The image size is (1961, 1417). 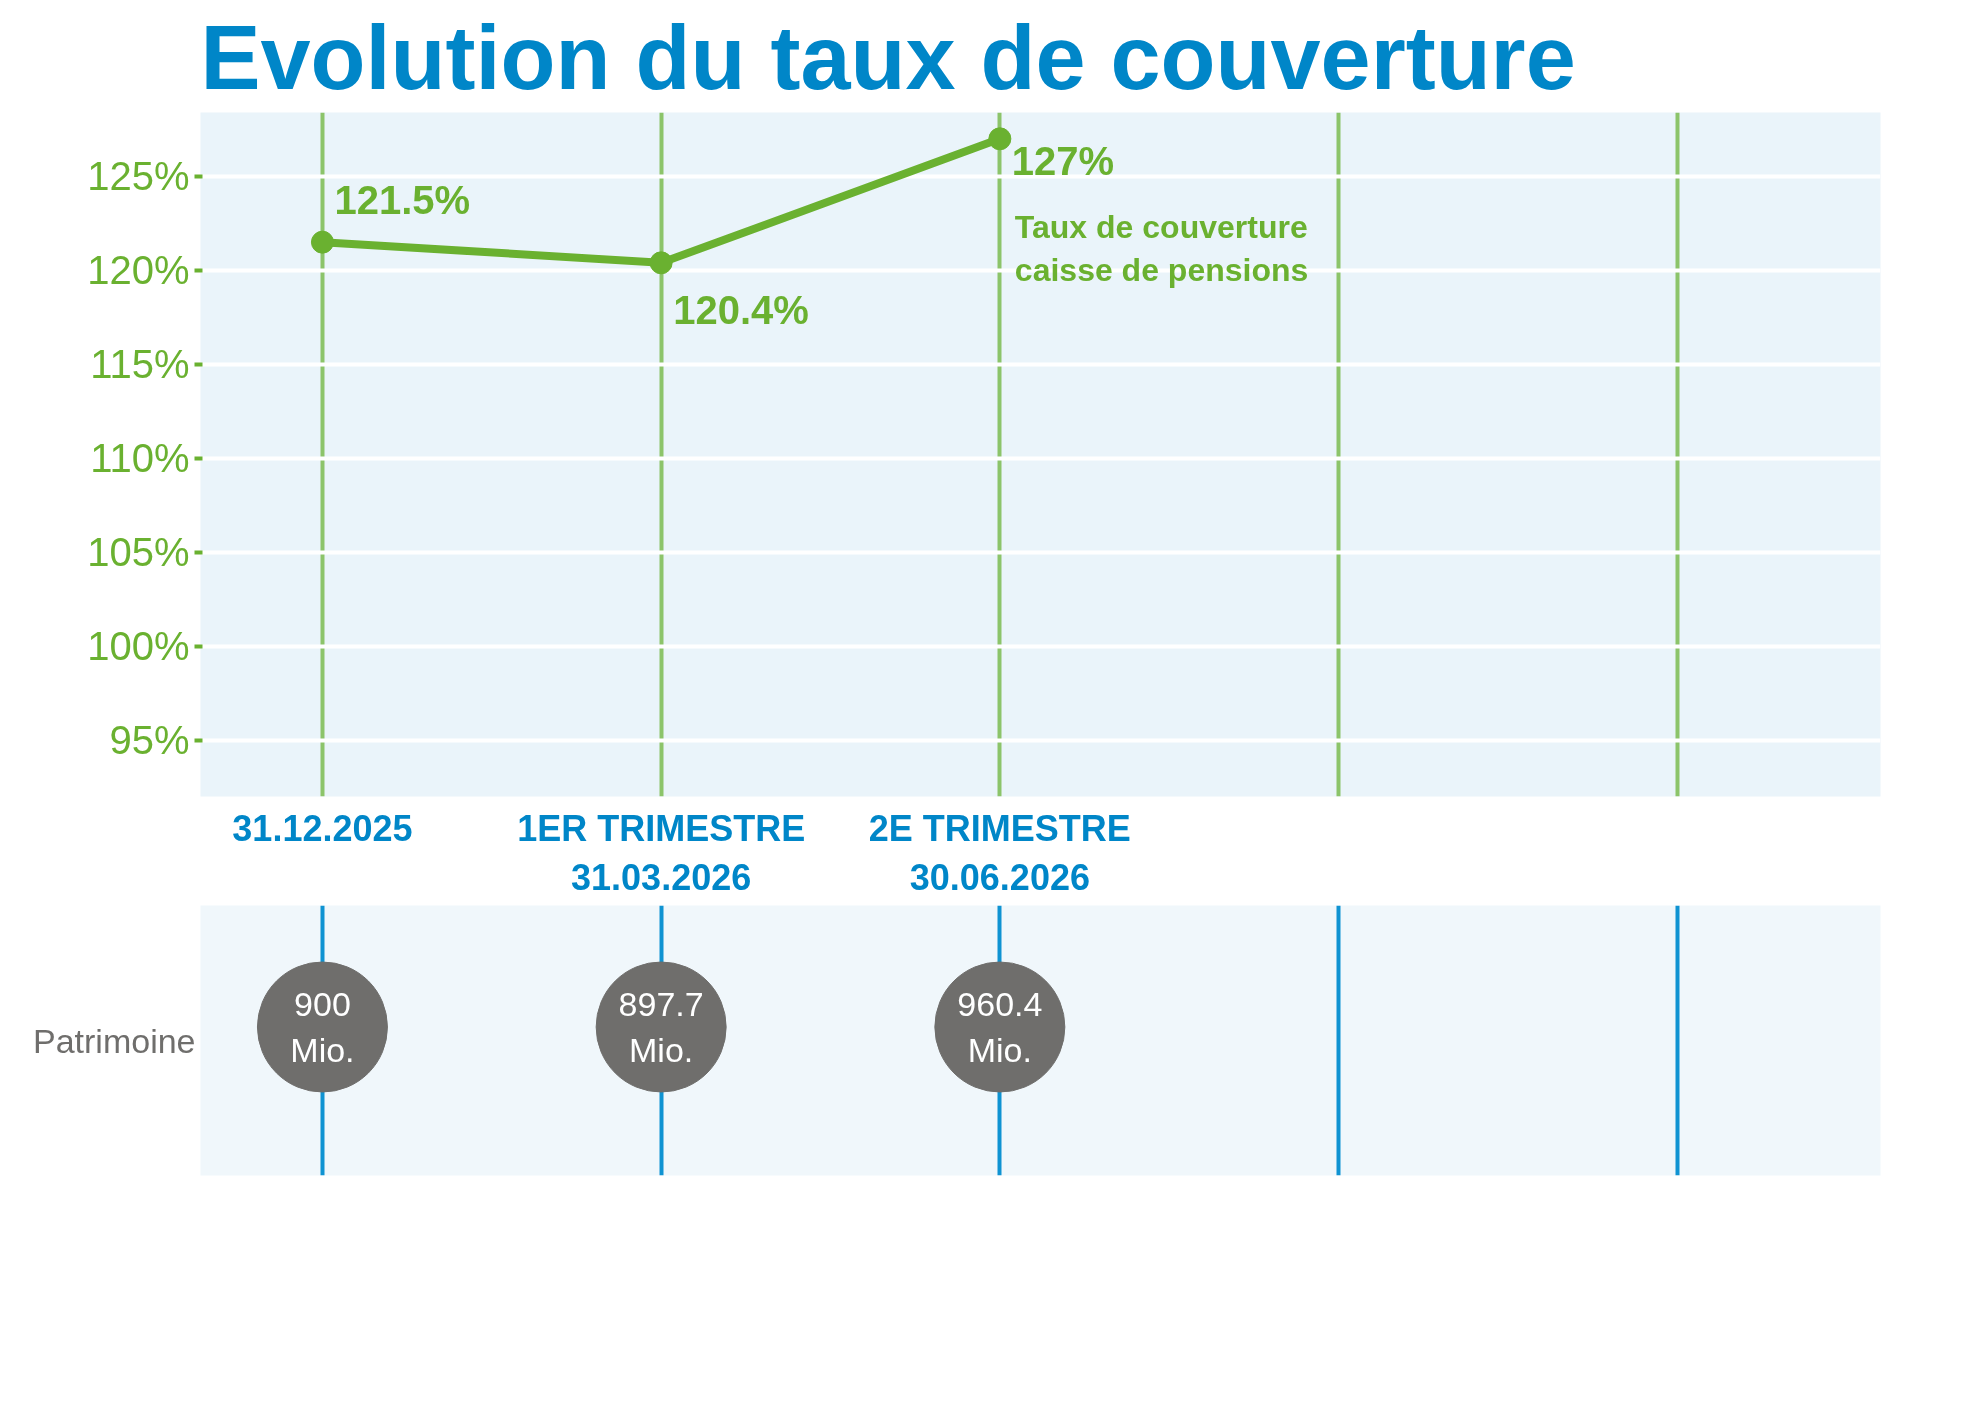 I want to click on y-tick-label: 120%, so click(x=138, y=270).